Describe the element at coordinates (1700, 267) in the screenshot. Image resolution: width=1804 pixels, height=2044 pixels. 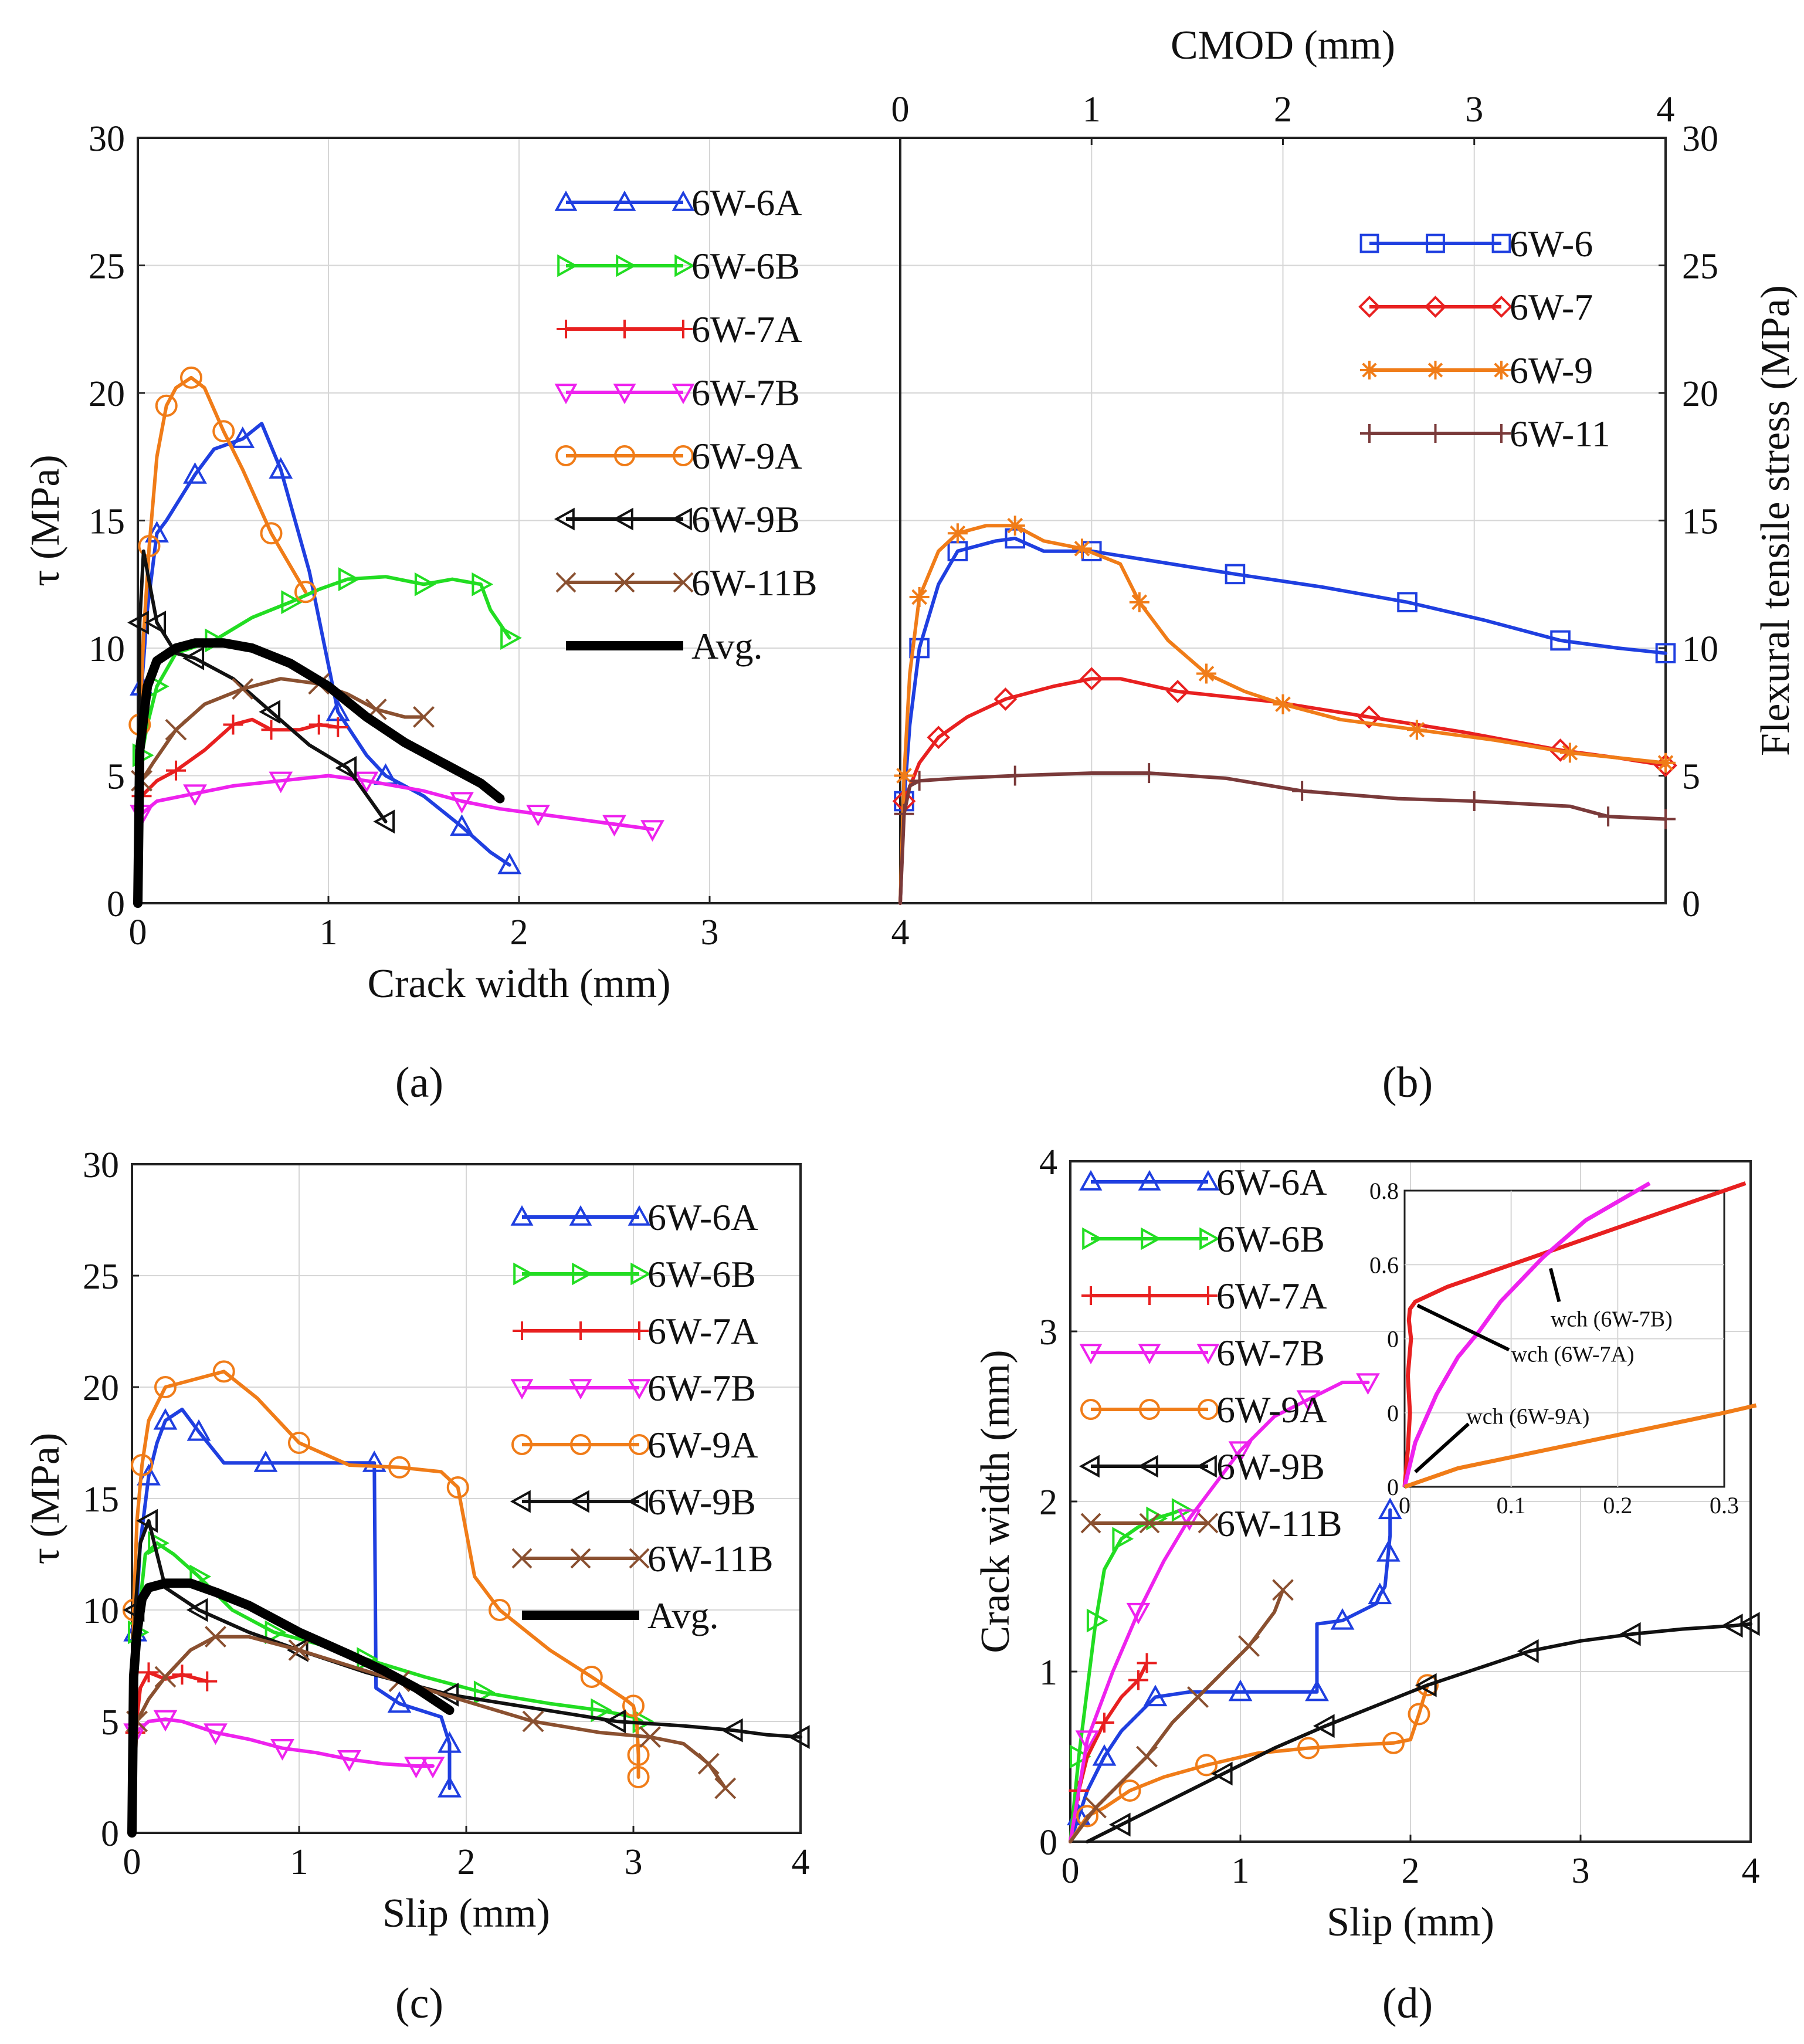
I see `y-tick-label: 25` at that location.